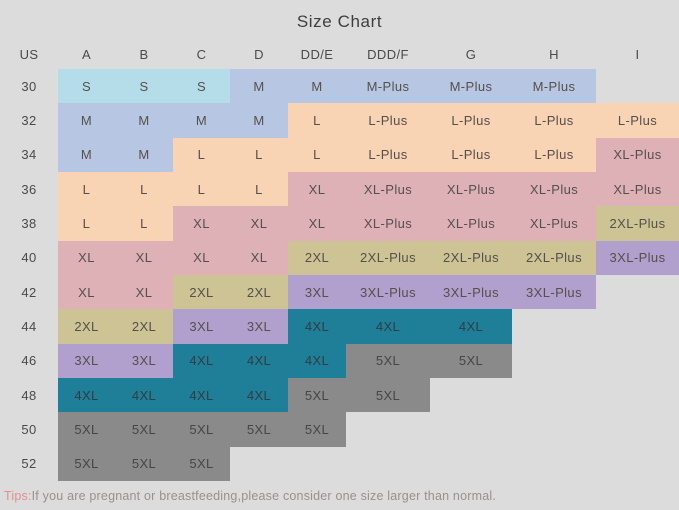 This screenshot has height=510, width=679. What do you see at coordinates (29, 292) in the screenshot?
I see `row-label: 42` at bounding box center [29, 292].